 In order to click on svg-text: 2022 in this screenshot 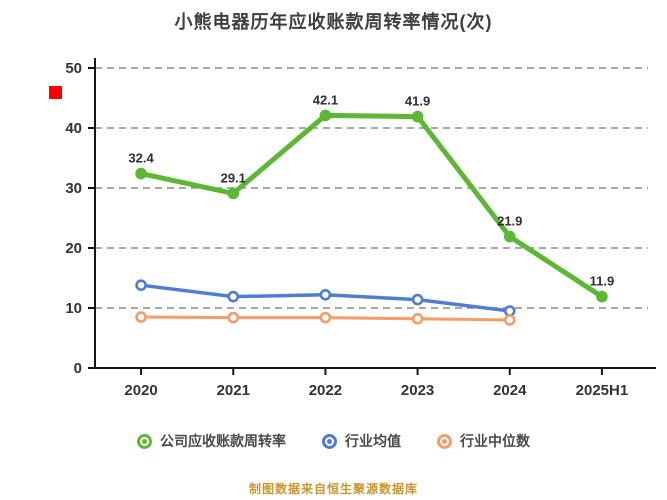, I will do `click(325, 390)`.